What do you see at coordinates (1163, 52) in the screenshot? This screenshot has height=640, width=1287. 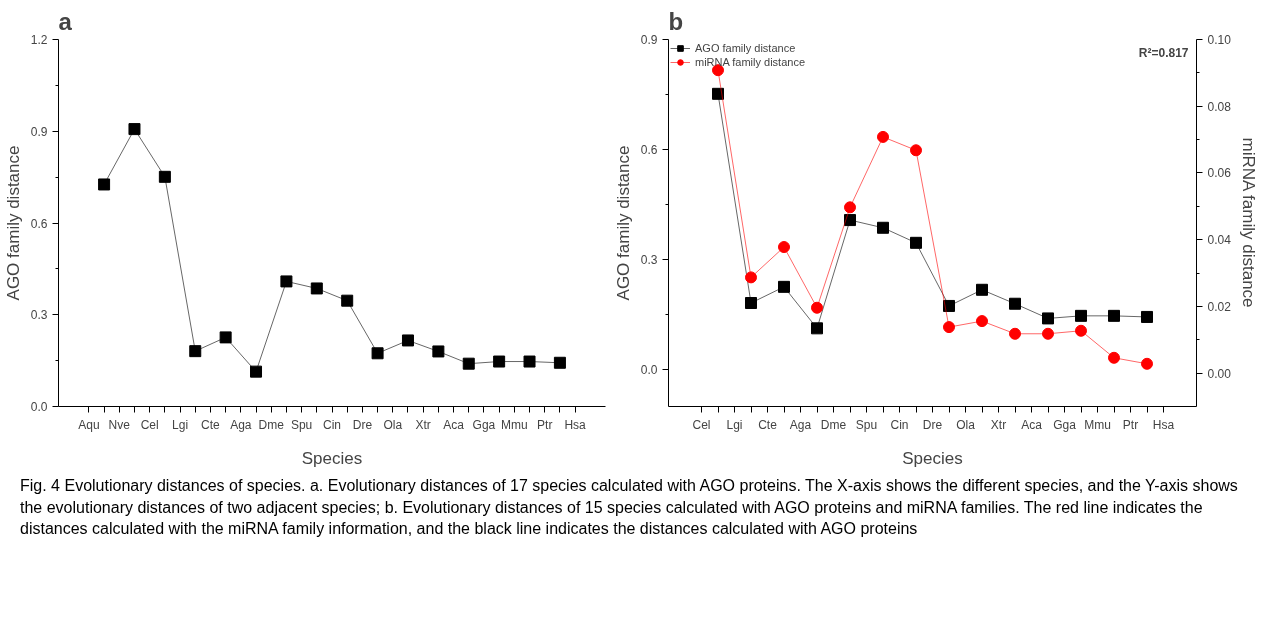 I see `annotation: R²=0.817` at bounding box center [1163, 52].